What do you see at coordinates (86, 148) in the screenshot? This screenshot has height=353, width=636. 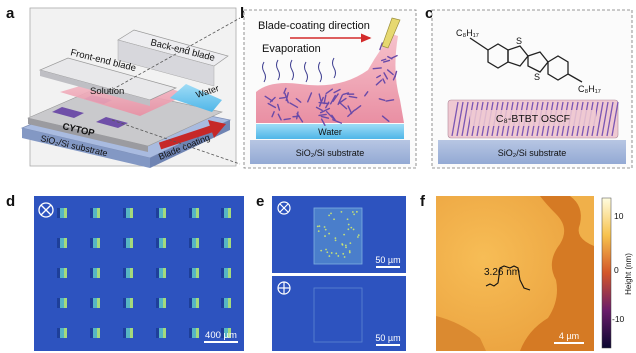 I see `substrate-front` at bounding box center [86, 148].